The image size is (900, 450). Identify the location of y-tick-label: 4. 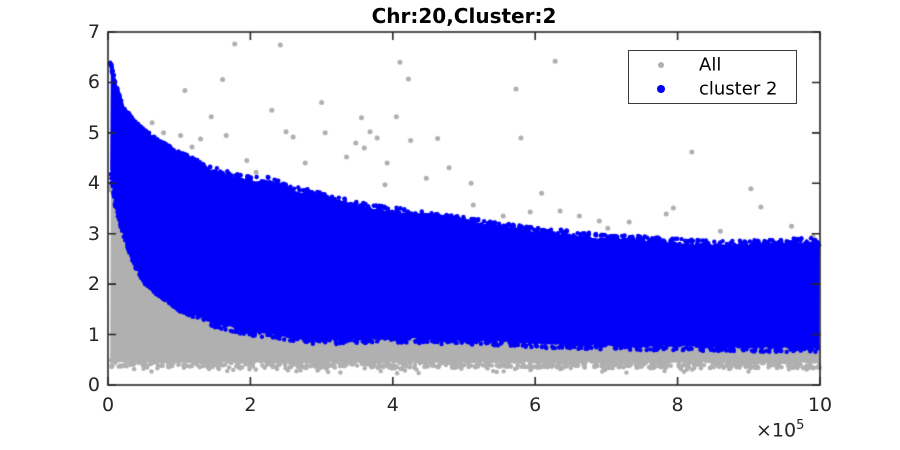
(93, 183).